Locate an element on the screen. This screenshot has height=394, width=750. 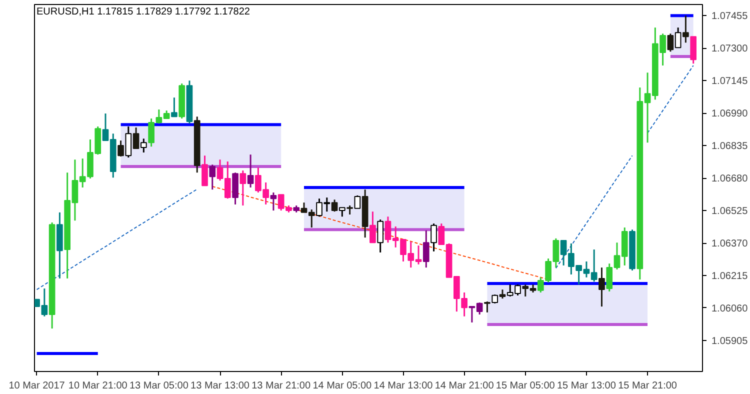
x-tick-label: 14 Mar 13:00 is located at coordinates (404, 386).